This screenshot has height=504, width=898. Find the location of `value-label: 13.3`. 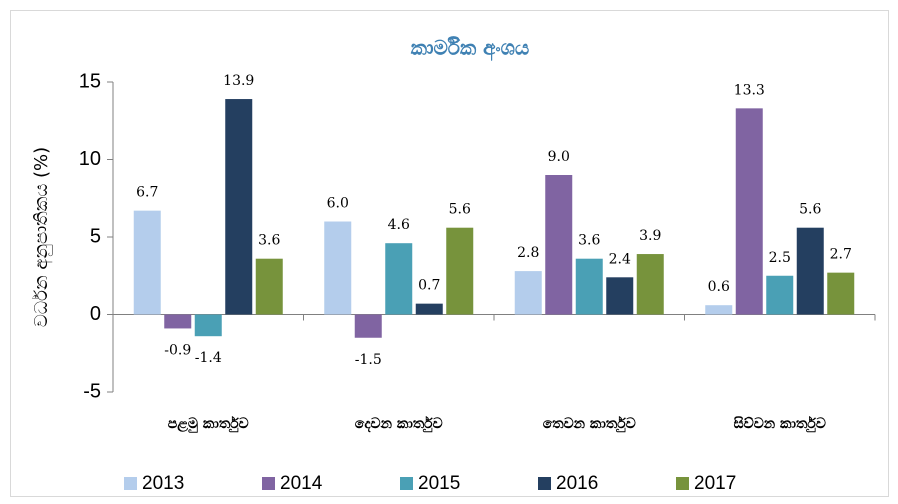

value-label: 13.3 is located at coordinates (749, 90).